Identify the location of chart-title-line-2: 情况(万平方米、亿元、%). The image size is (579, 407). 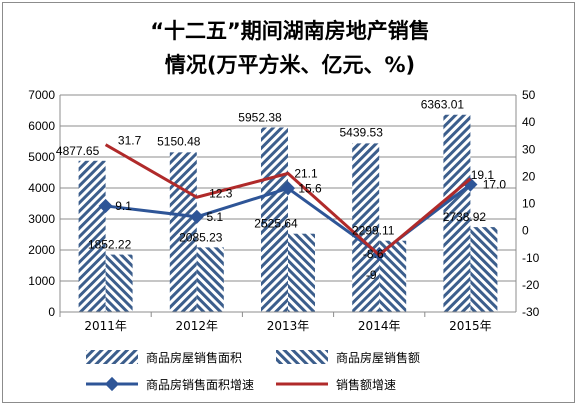
(290, 65).